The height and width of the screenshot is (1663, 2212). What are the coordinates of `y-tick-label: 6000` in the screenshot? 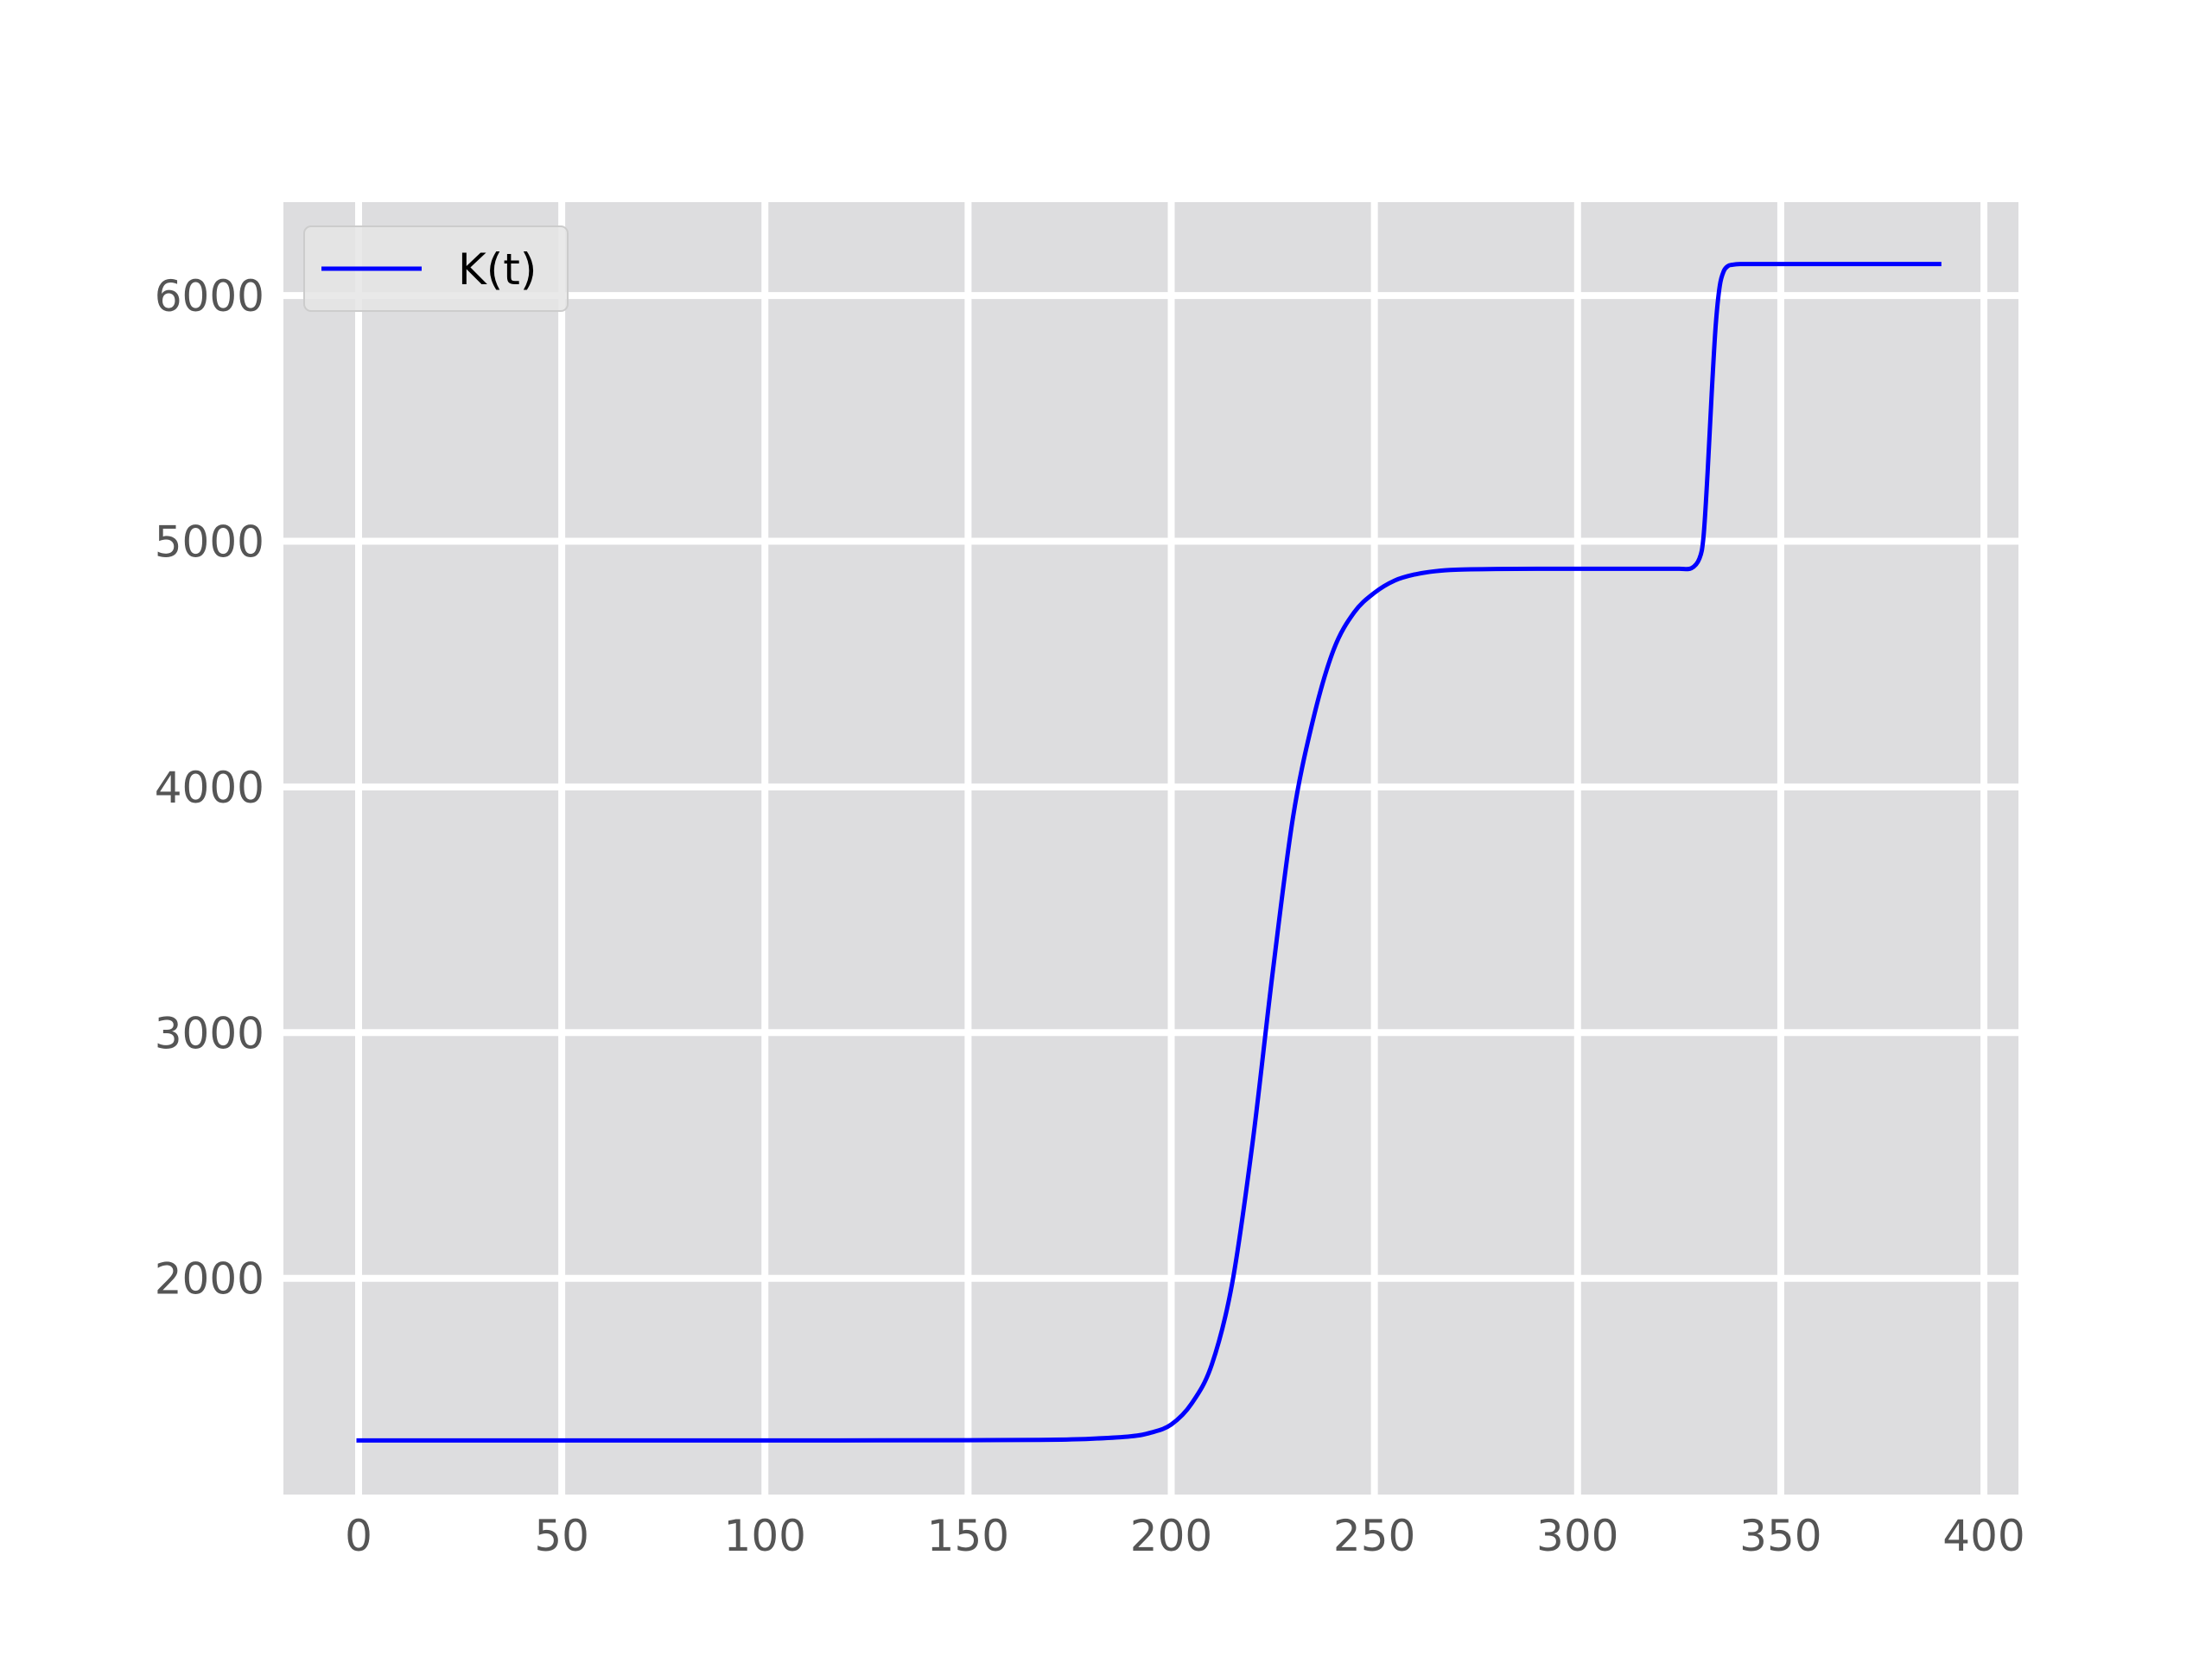 It's located at (209, 296).